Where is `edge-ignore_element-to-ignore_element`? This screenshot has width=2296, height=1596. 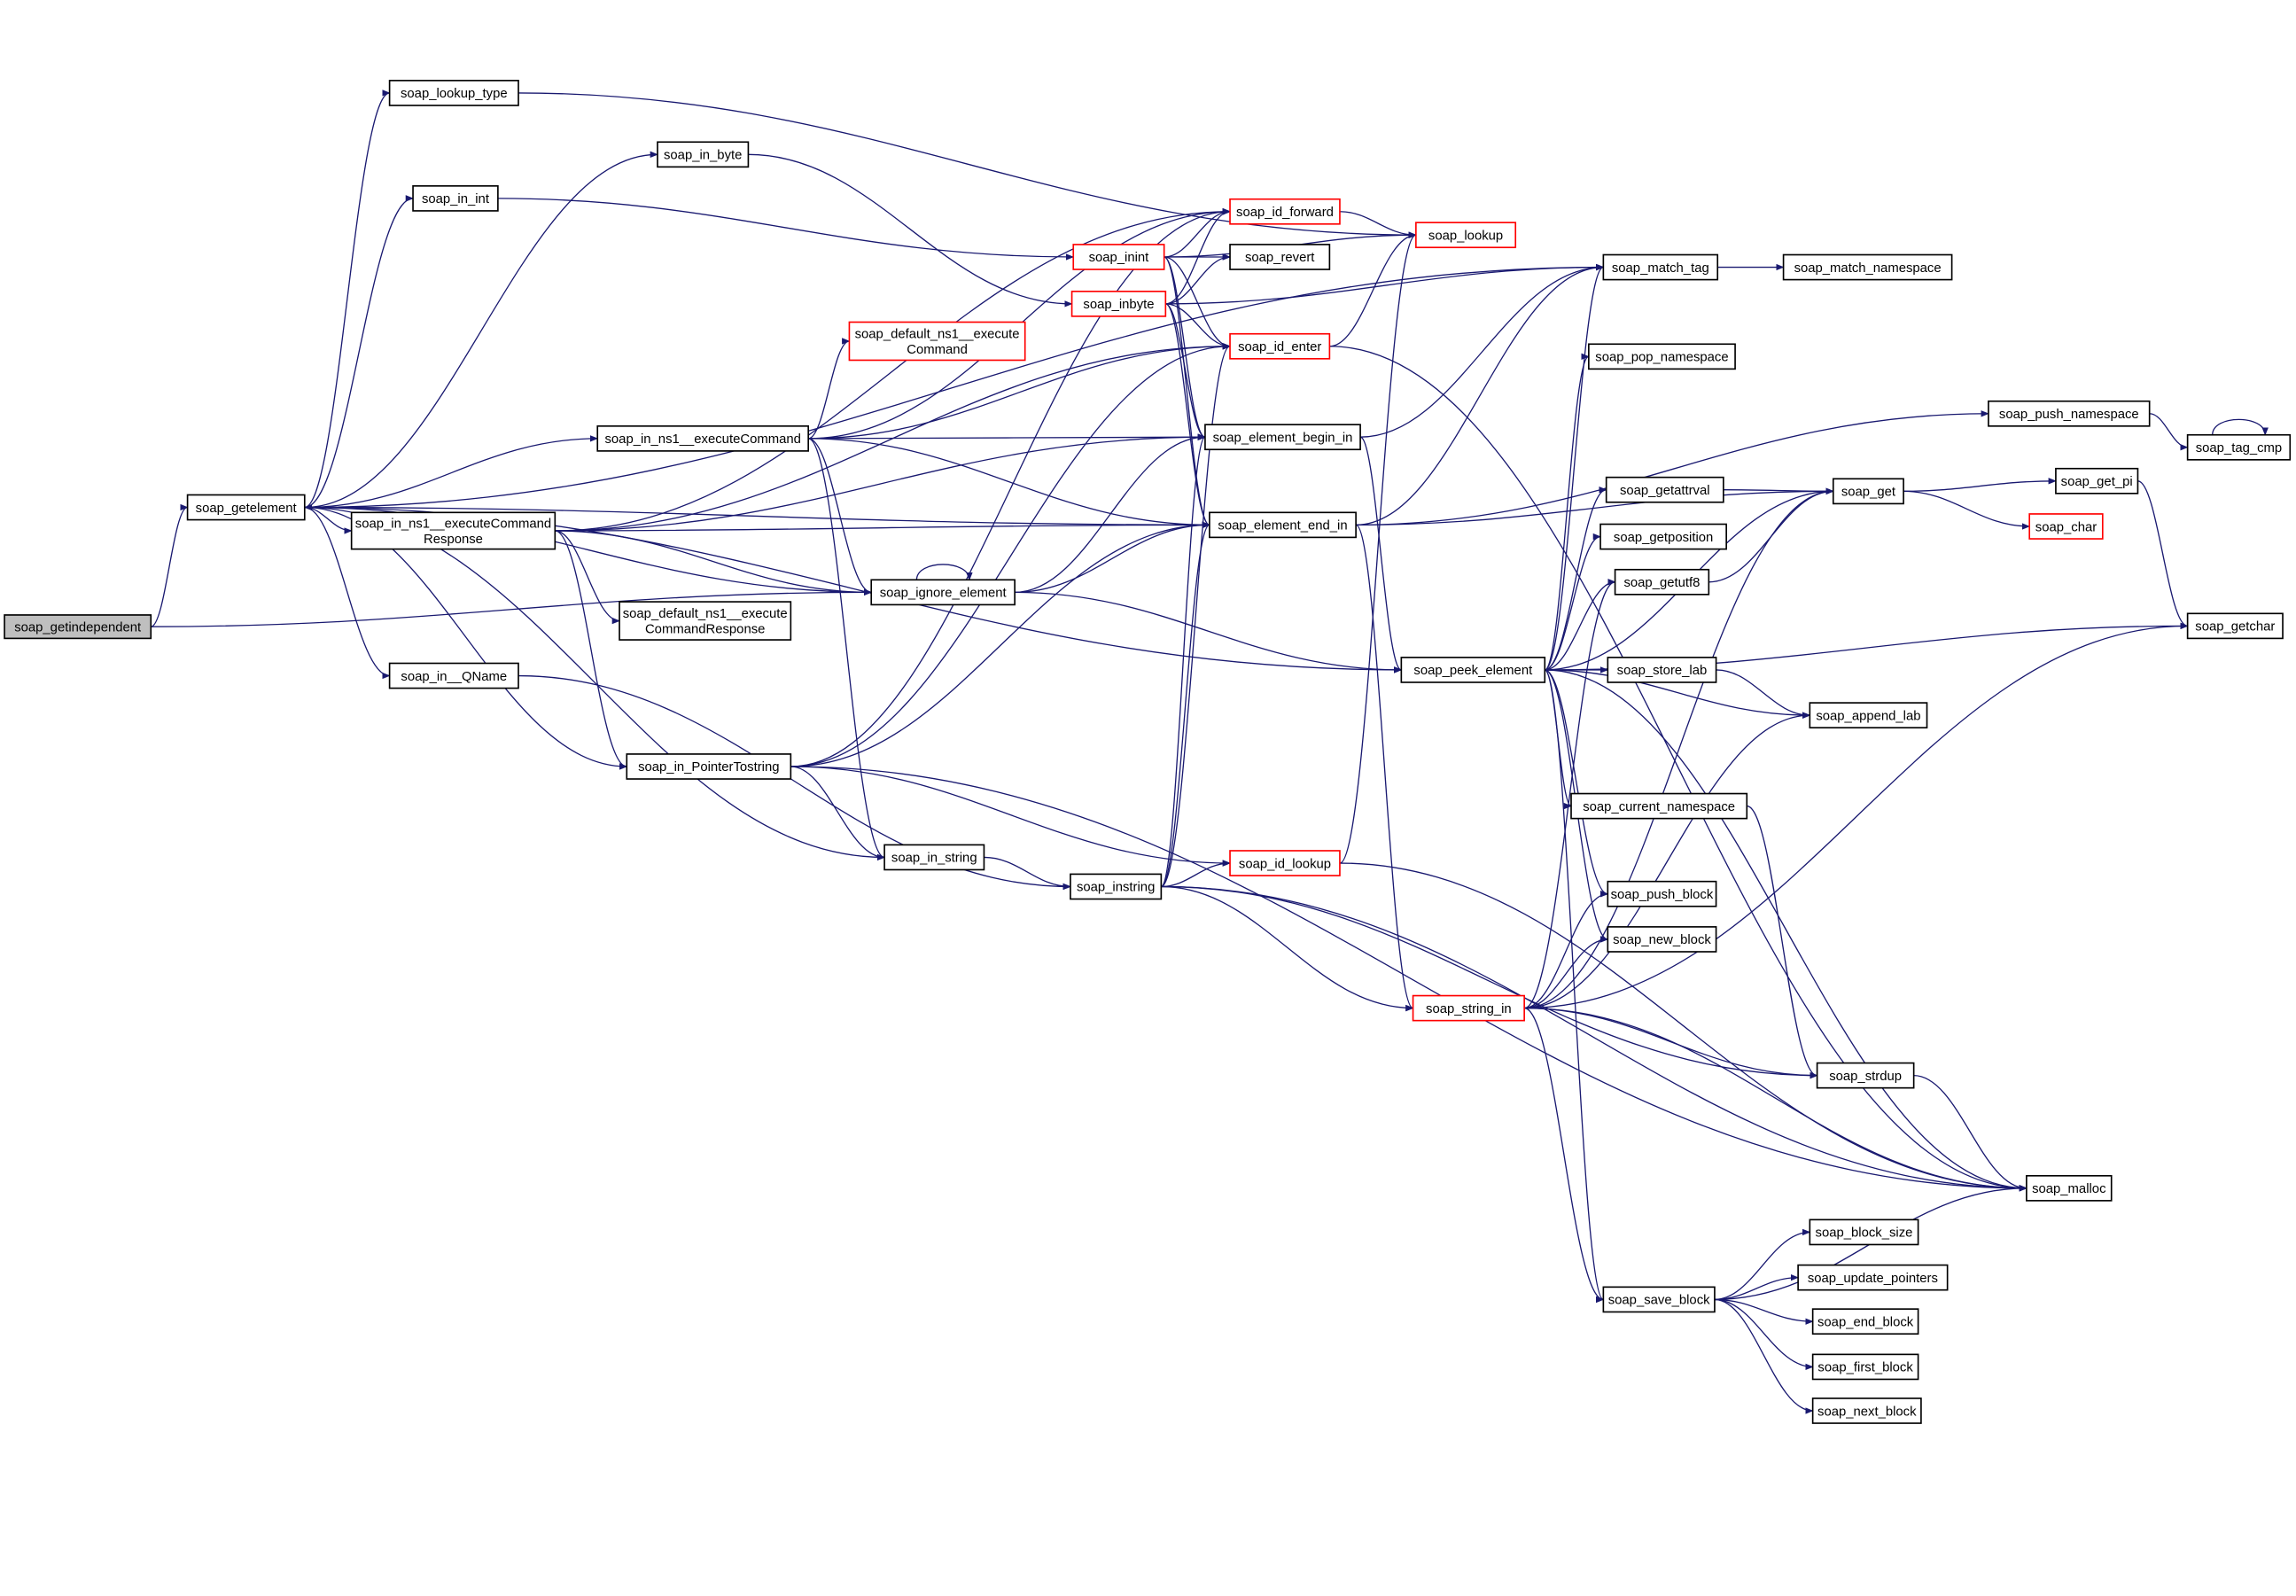 edge-ignore_element-to-ignore_element is located at coordinates (944, 572).